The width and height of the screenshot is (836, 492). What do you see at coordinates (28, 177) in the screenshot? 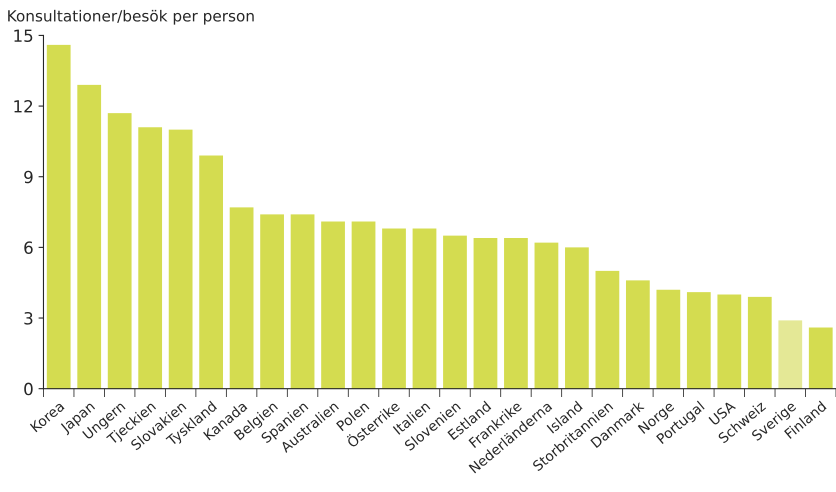
I see `y-tick-label: 9` at bounding box center [28, 177].